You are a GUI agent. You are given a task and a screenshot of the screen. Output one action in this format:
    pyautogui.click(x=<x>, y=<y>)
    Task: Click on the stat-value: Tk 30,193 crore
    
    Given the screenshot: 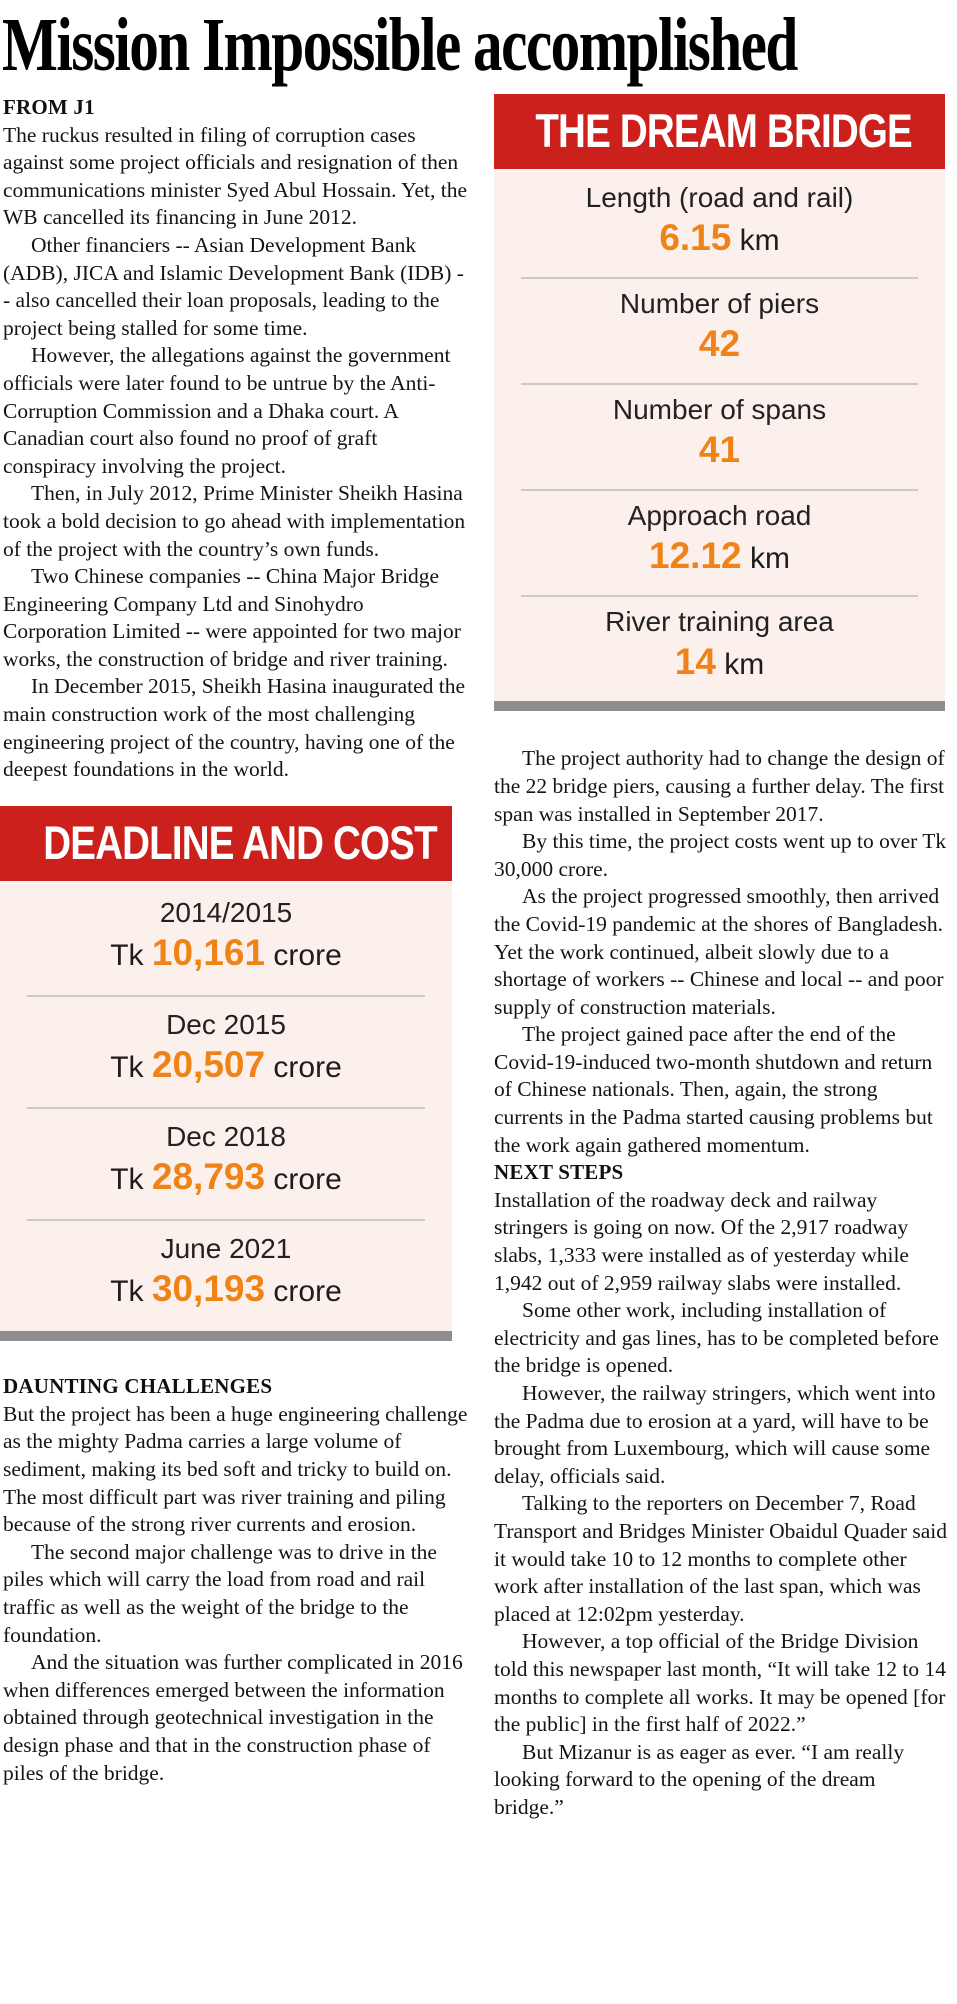 What is the action you would take?
    pyautogui.click(x=226, y=1293)
    